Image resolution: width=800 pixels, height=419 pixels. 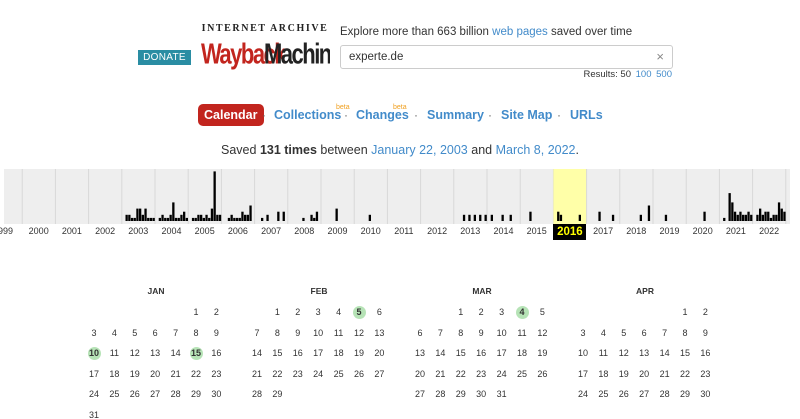 What do you see at coordinates (503, 231) in the screenshot?
I see `year-label: 2014` at bounding box center [503, 231].